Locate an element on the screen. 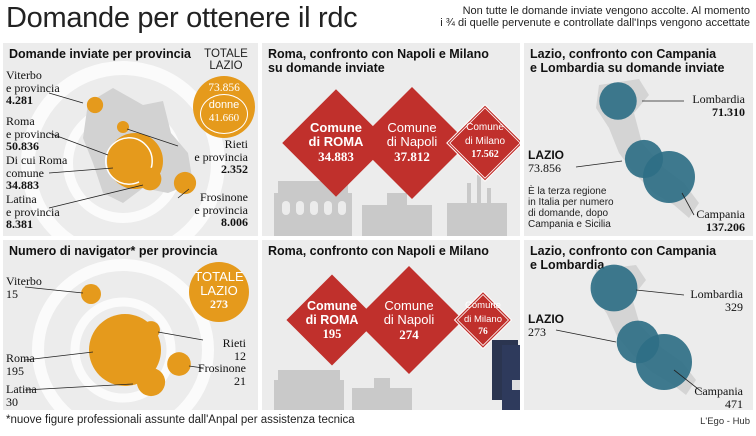  donne-value: 41.660 is located at coordinates (224, 118).